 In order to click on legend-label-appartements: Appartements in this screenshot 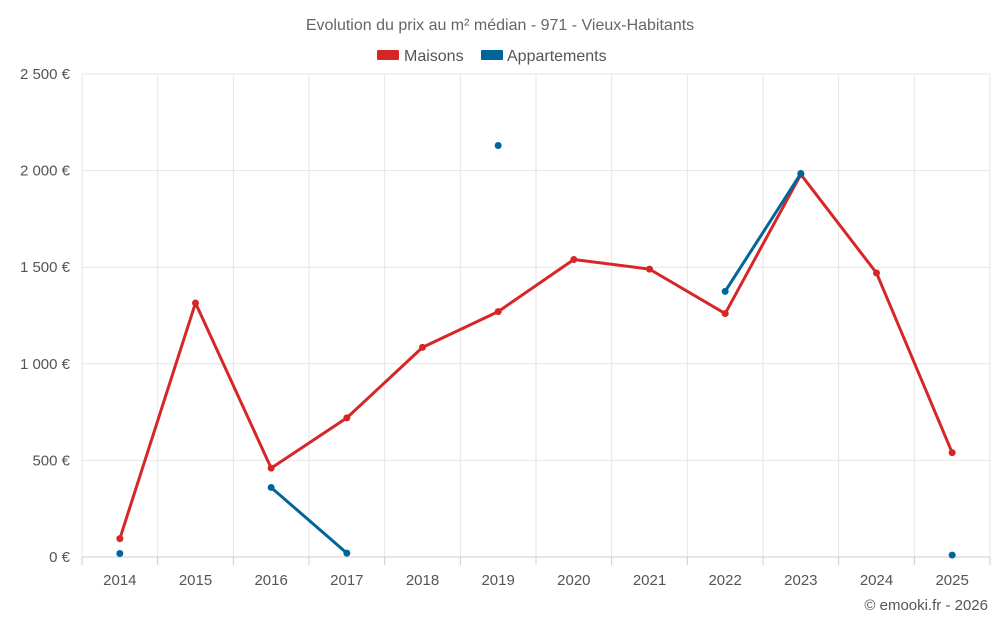, I will do `click(557, 56)`.